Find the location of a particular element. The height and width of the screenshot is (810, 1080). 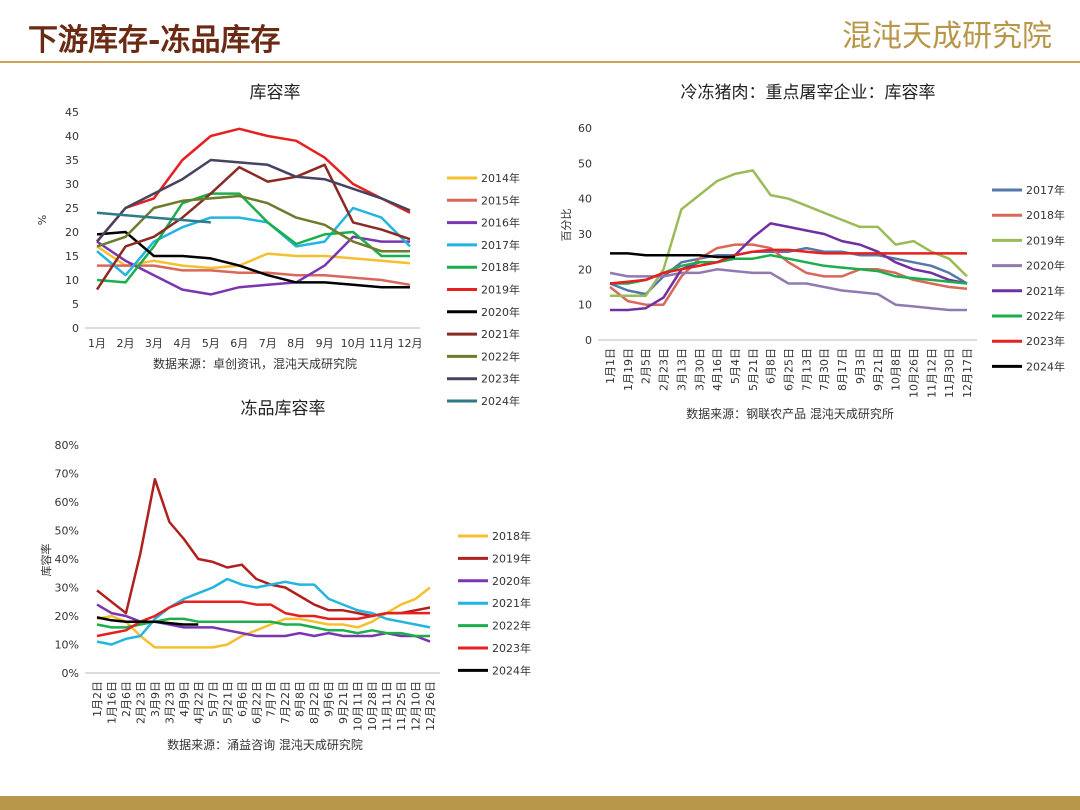

y-tick-label: 35 is located at coordinates (72, 160).